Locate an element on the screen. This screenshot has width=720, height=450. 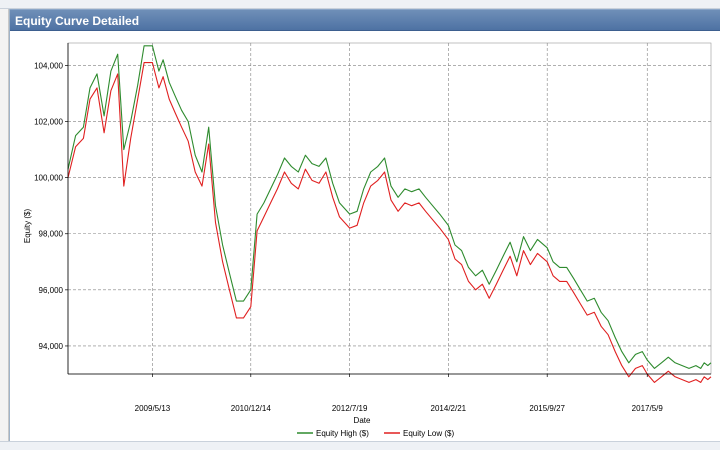
legend-label-equity-low: Equity Low ($) is located at coordinates (428, 433).